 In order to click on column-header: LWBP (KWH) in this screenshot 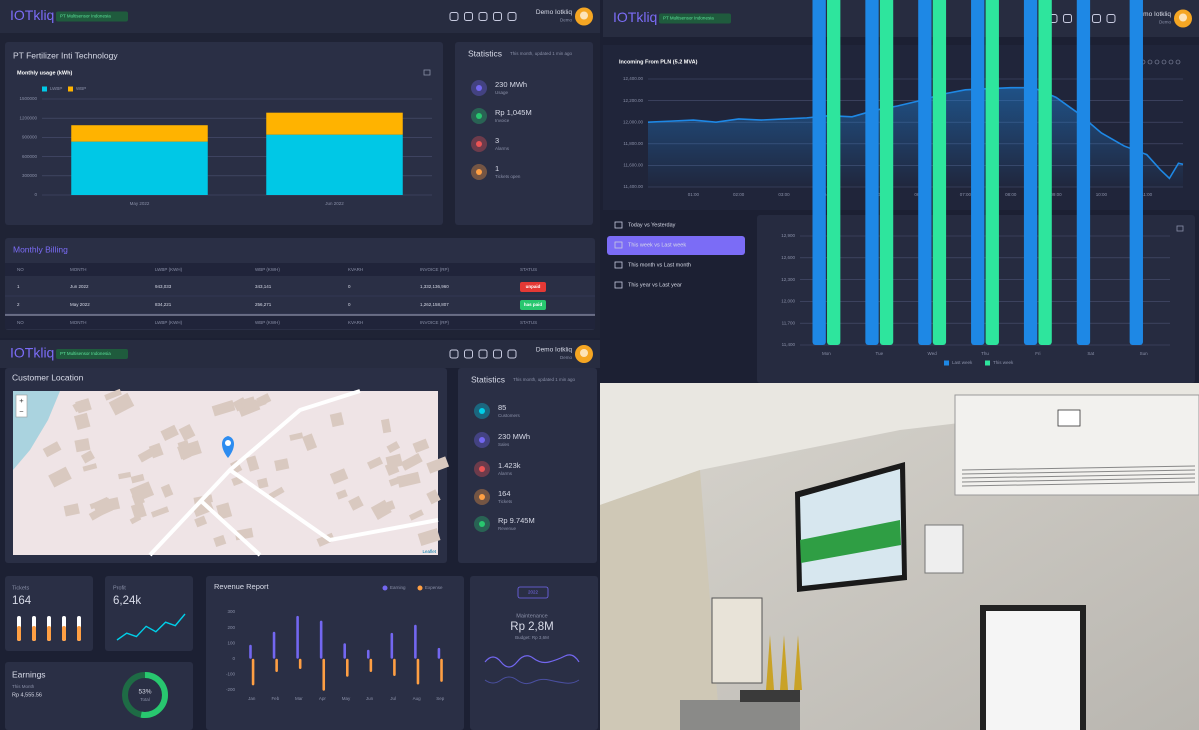, I will do `click(169, 269)`.